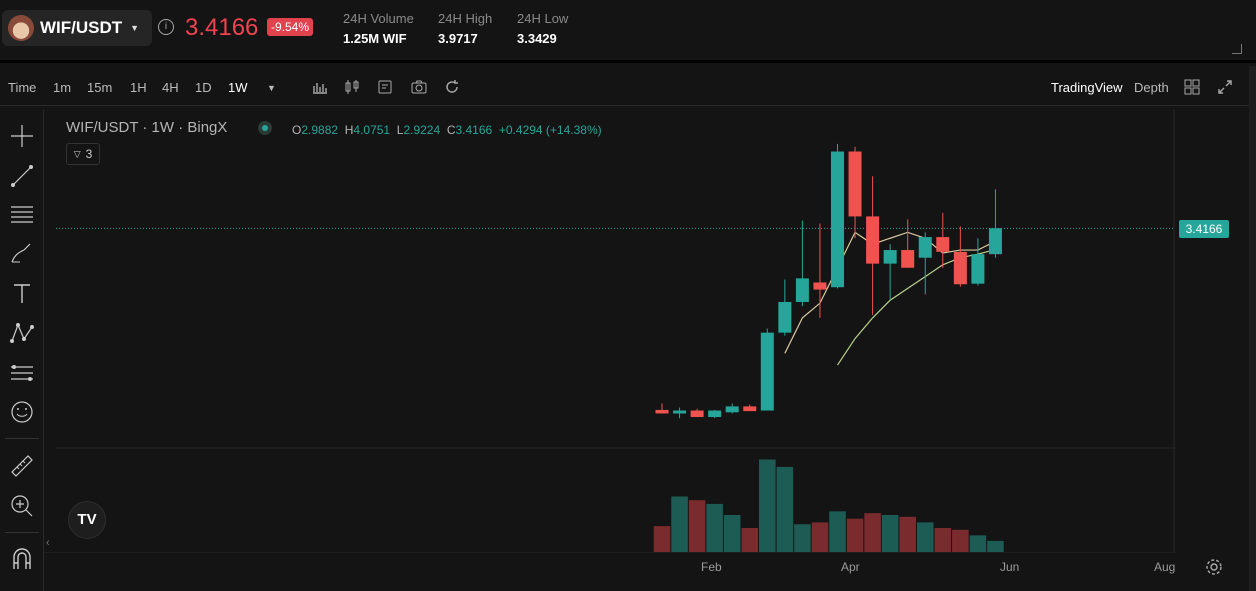  I want to click on trend-line-icon, so click(22, 176).